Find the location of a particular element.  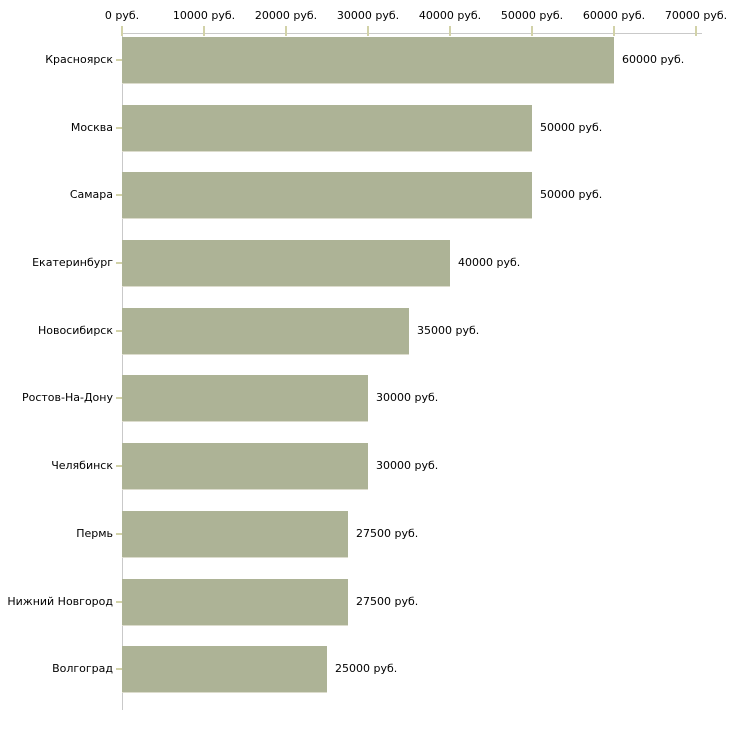

category-label: Екатеринбург is located at coordinates (72, 263).